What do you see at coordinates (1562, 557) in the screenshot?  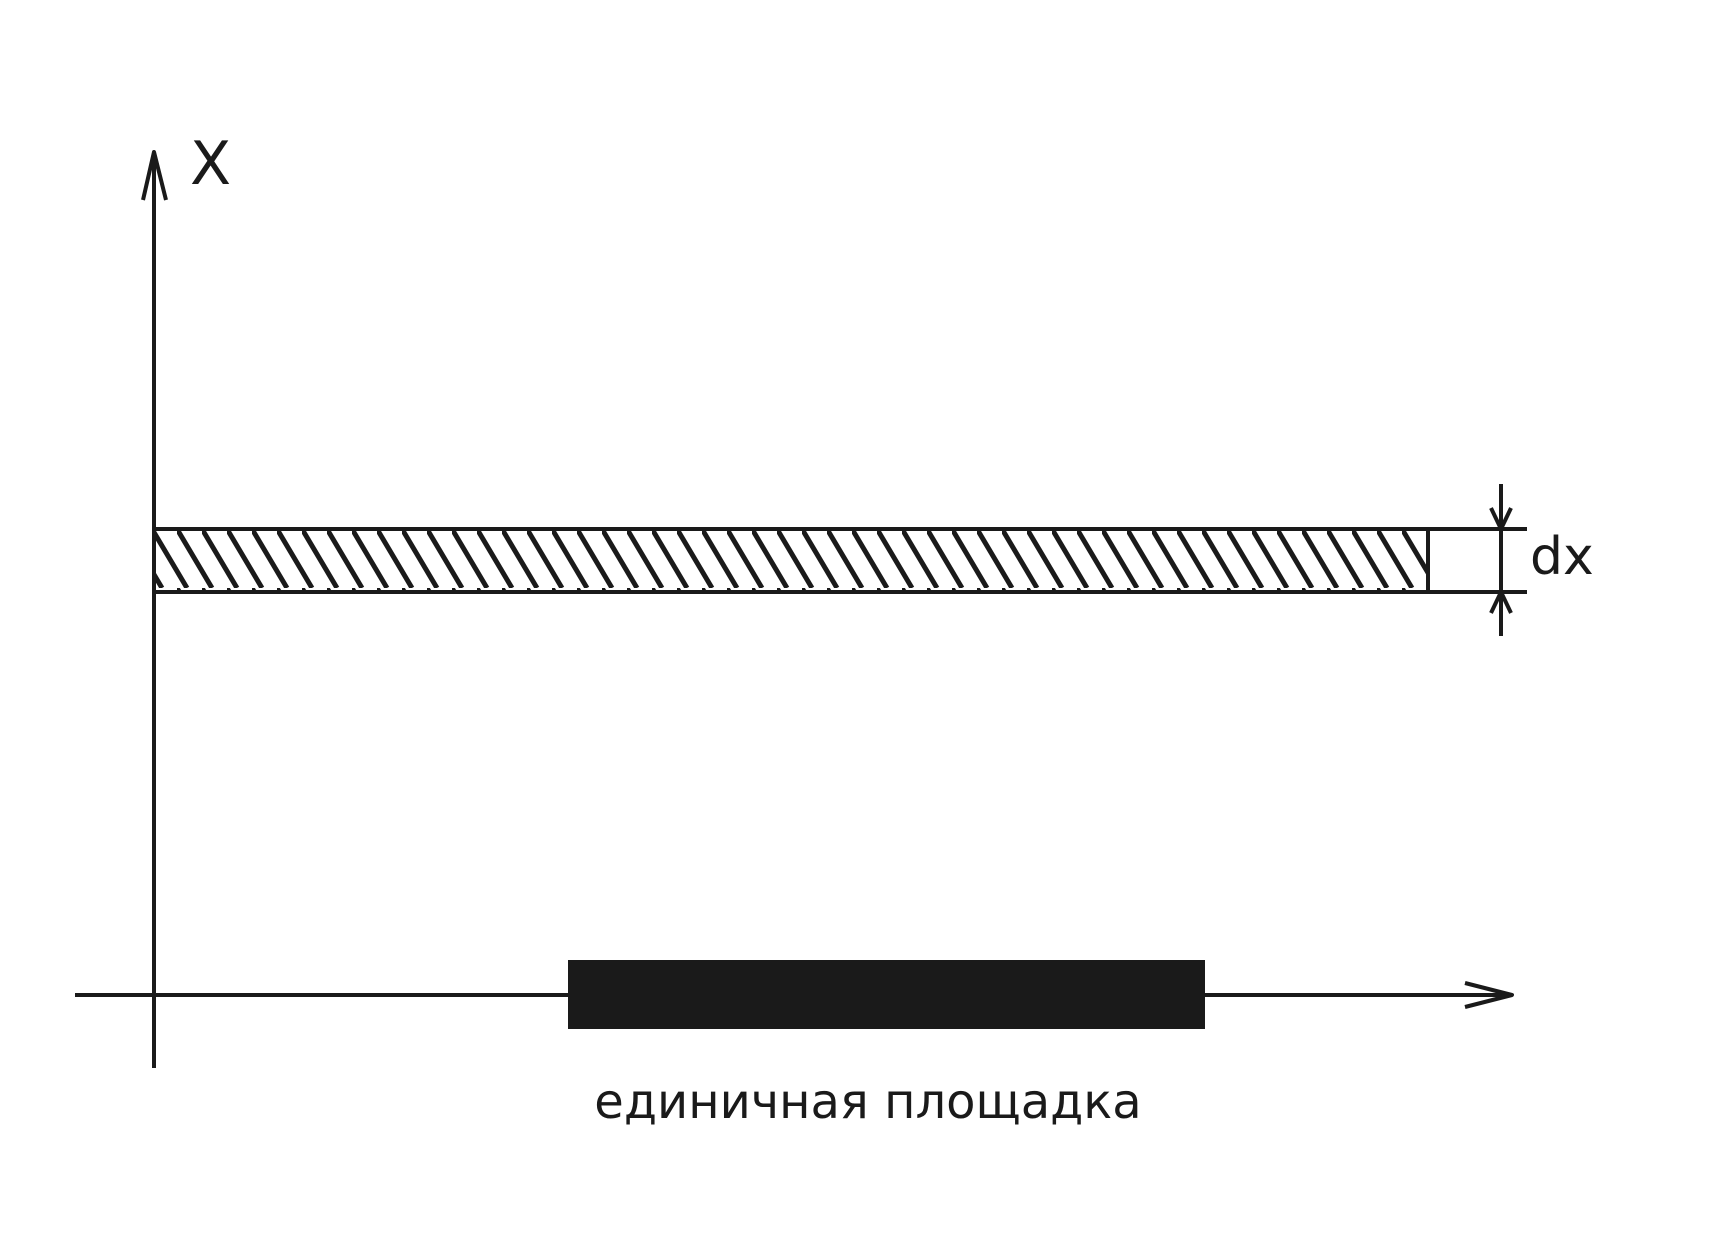 I see `dx-label: dx` at bounding box center [1562, 557].